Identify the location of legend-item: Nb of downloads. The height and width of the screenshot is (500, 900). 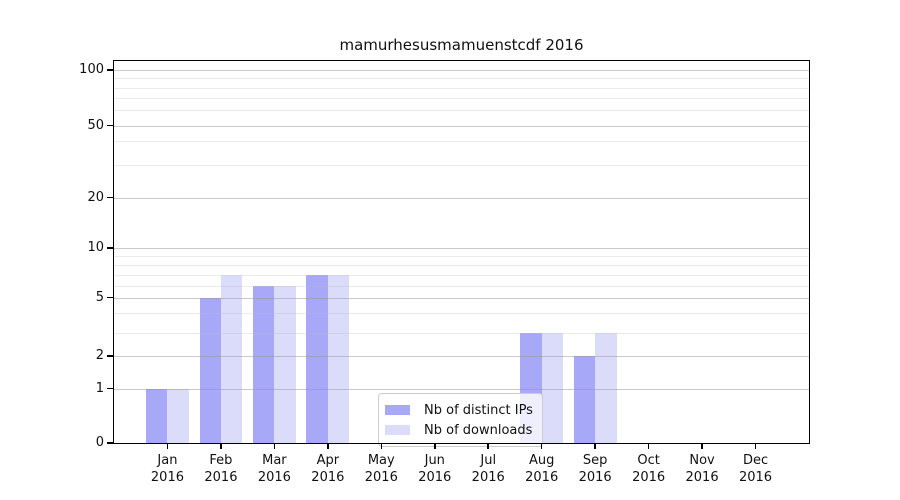
(459, 430).